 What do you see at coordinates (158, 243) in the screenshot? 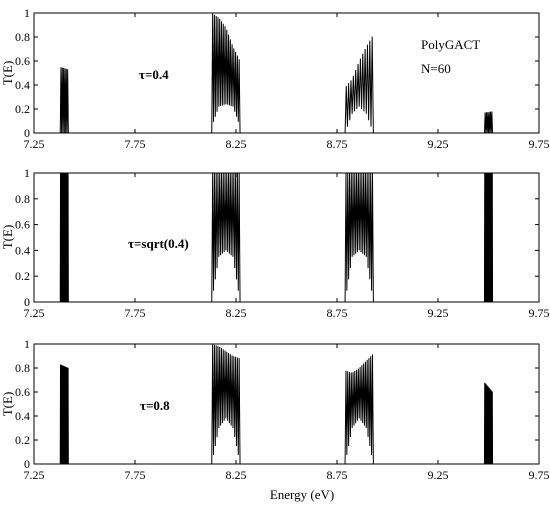
I see `panel-2-tau-annotation: τ=sqrt(0.4)` at bounding box center [158, 243].